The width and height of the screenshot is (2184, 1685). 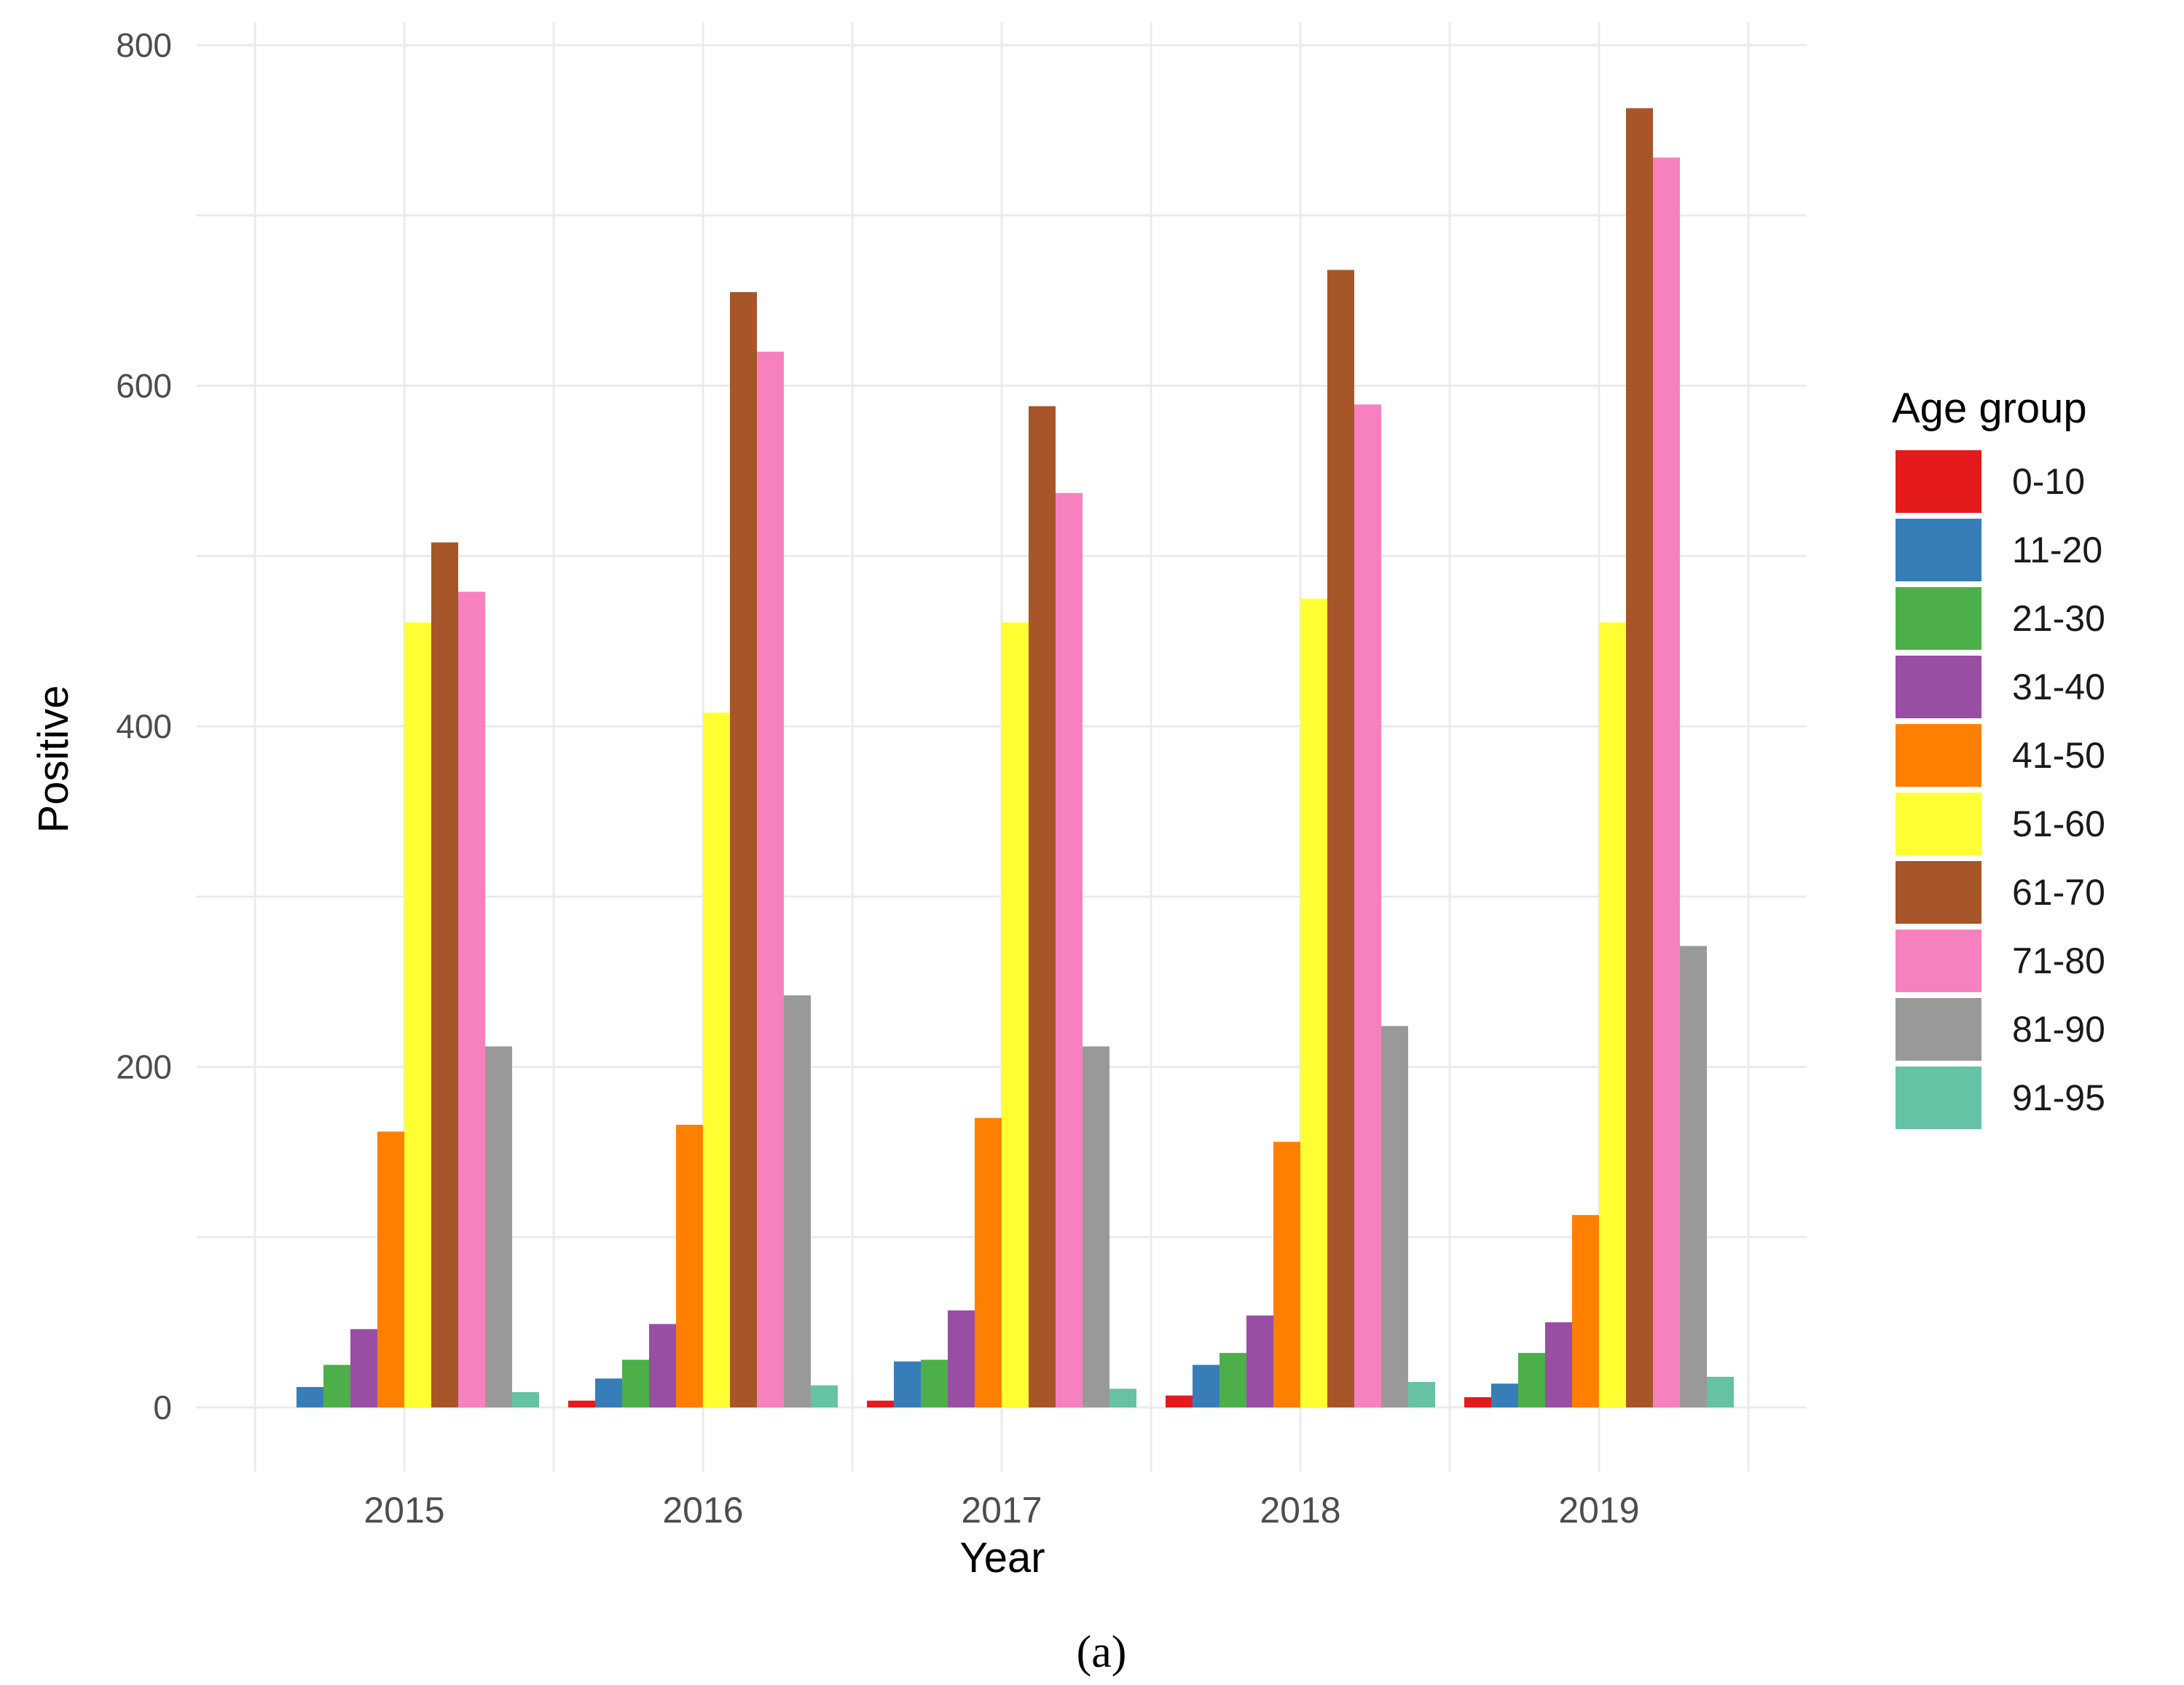 What do you see at coordinates (1002, 1558) in the screenshot?
I see `x-axis-title: Year` at bounding box center [1002, 1558].